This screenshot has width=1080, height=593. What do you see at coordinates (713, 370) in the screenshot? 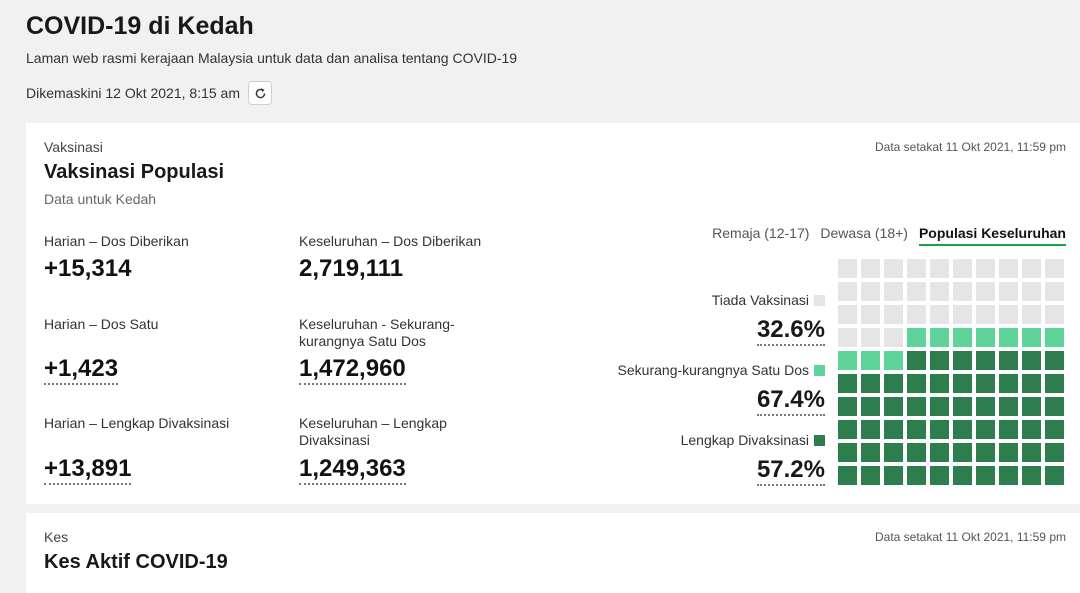
I see `legend-one-dose-label: Sekurang-kurangnya Satu Dos` at bounding box center [713, 370].